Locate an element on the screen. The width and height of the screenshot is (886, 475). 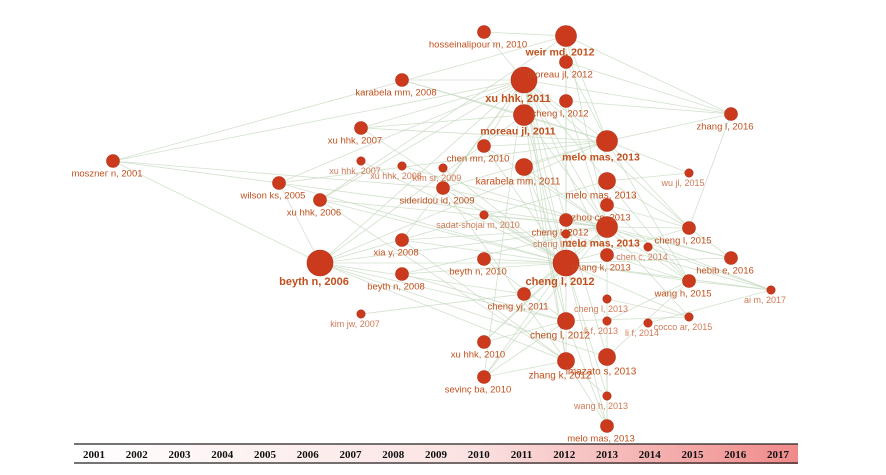
reference-node-label: xia y, 2008 is located at coordinates (395, 253).